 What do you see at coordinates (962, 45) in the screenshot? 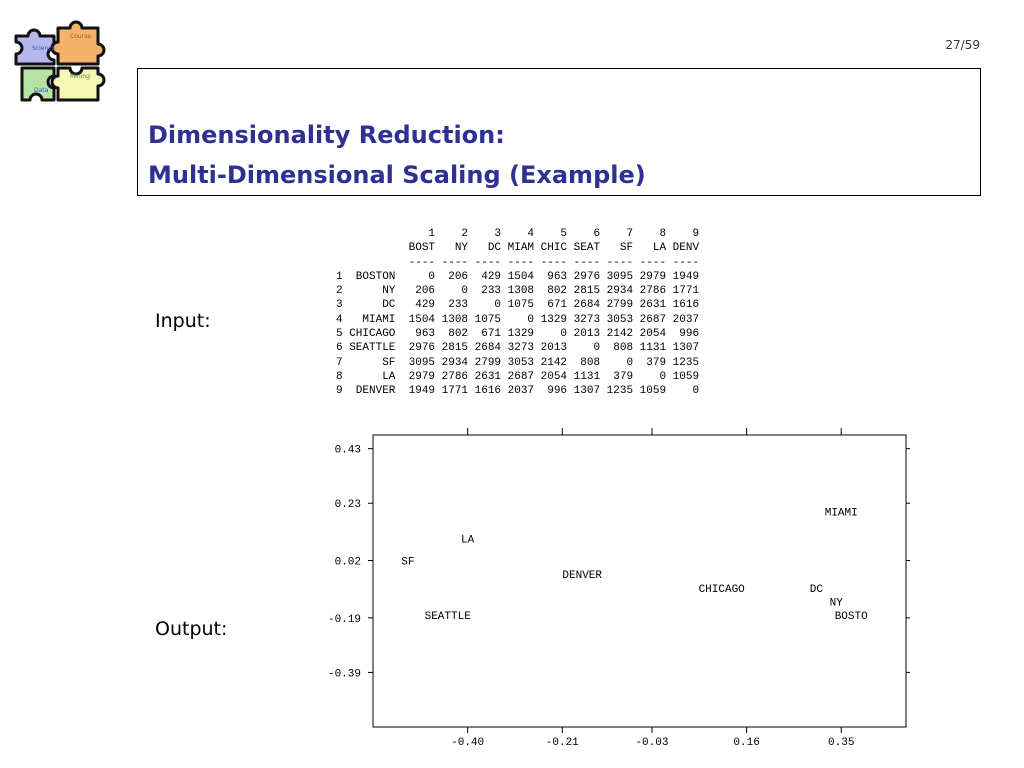
I see `page-number: 27/59` at bounding box center [962, 45].